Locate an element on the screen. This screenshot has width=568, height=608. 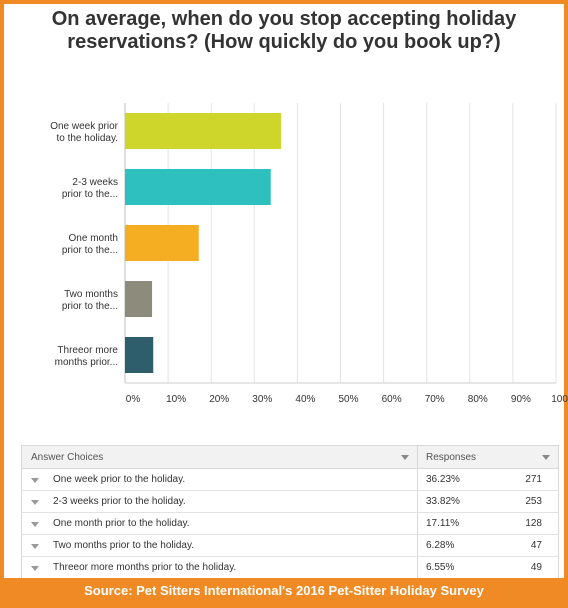
answer-choice-label: Two months prior to the holiday. is located at coordinates (123, 545).